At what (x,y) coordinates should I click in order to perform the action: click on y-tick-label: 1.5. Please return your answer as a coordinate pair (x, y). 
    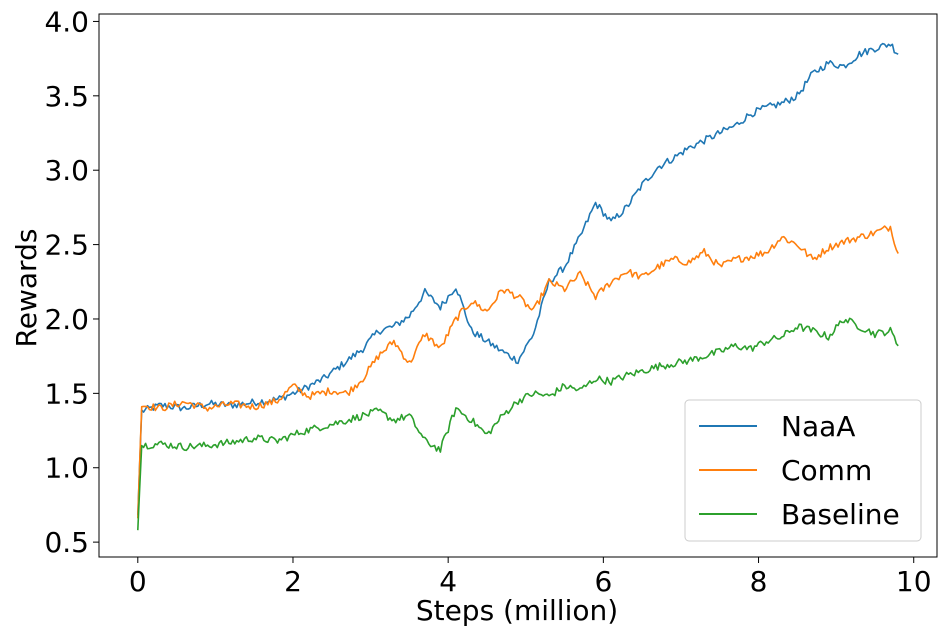
    Looking at the image, I should click on (66, 393).